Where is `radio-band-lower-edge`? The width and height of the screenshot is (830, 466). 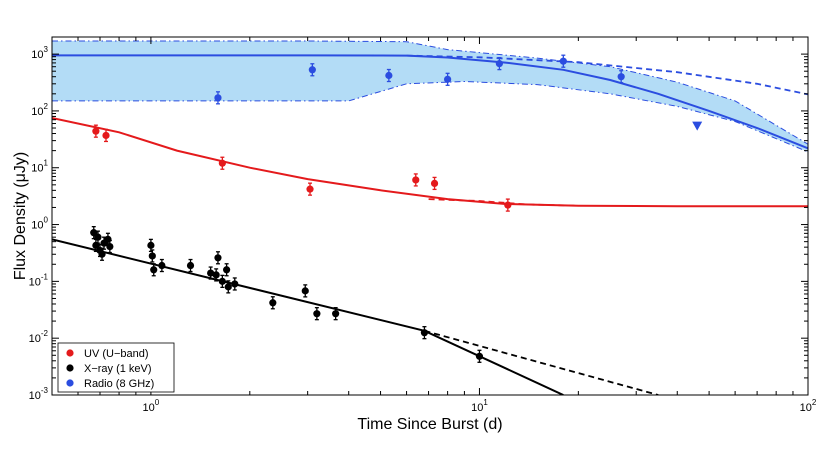 radio-band-lower-edge is located at coordinates (430, 116).